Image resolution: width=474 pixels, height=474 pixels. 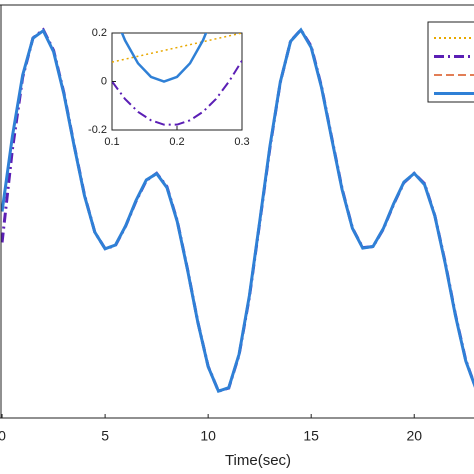 I want to click on y-tick-label: -0.2, so click(x=97, y=130).